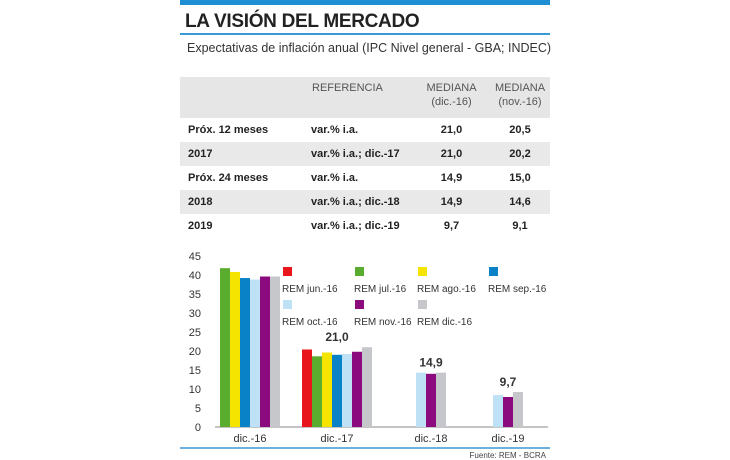 This screenshot has height=460, width=730. I want to click on x-tick-label: dic.-17, so click(336, 439).